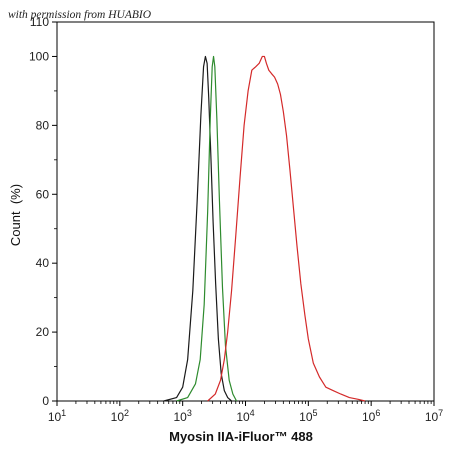  I want to click on x-tick-label: 10³, so click(182, 416).